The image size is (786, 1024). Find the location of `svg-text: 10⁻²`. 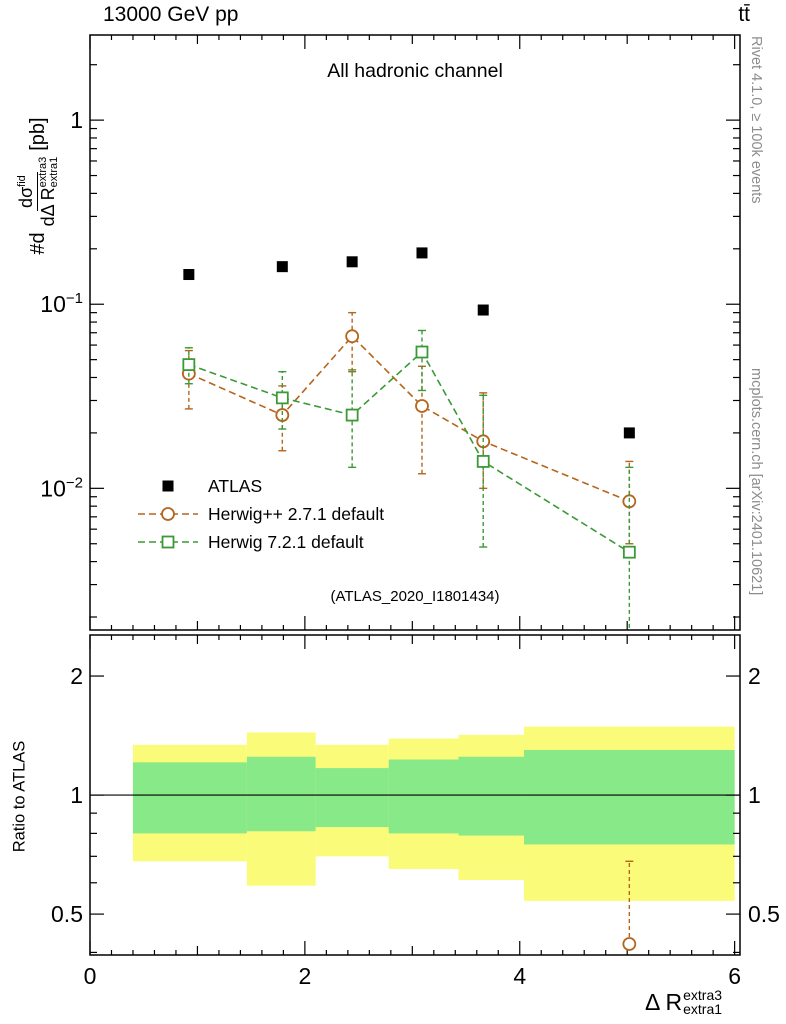

svg-text: 10⁻² is located at coordinates (61, 487).